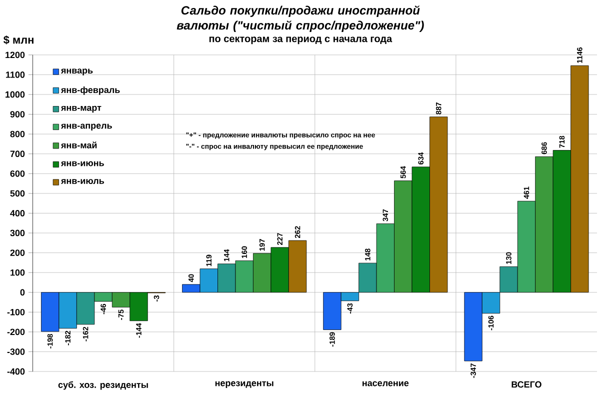  I want to click on y-tick-label: -200, so click(16, 332).